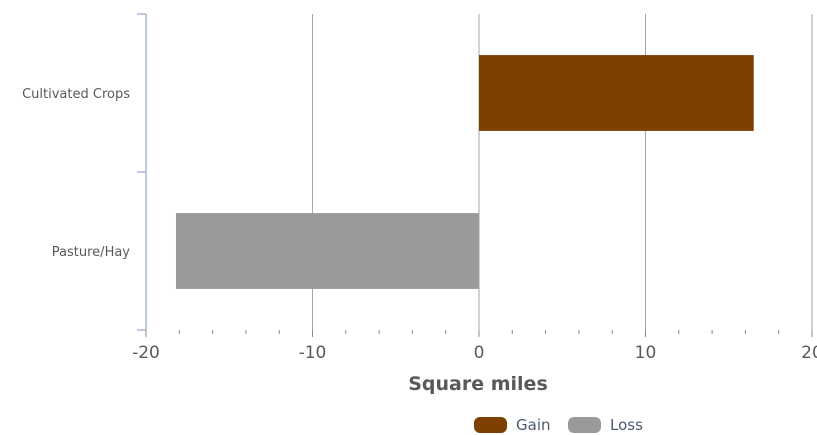 Image resolution: width=817 pixels, height=435 pixels. What do you see at coordinates (91, 252) in the screenshot?
I see `category-label: Pasture/Hay` at bounding box center [91, 252].